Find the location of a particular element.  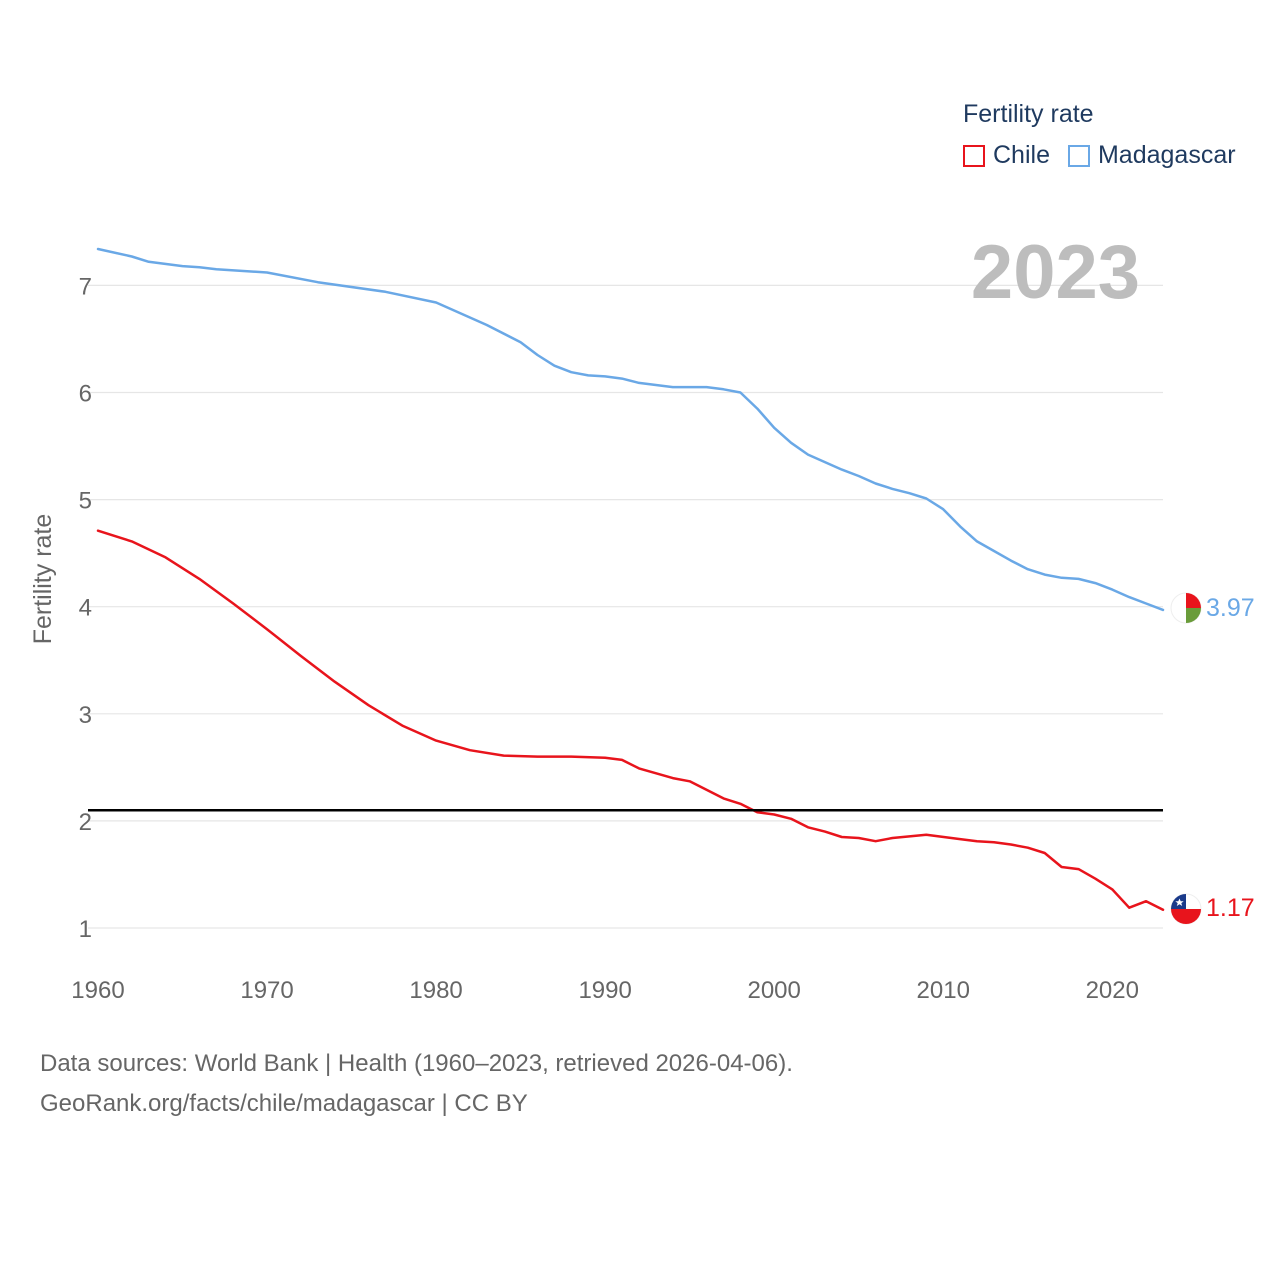

year-watermark: 2023 is located at coordinates (1055, 272).